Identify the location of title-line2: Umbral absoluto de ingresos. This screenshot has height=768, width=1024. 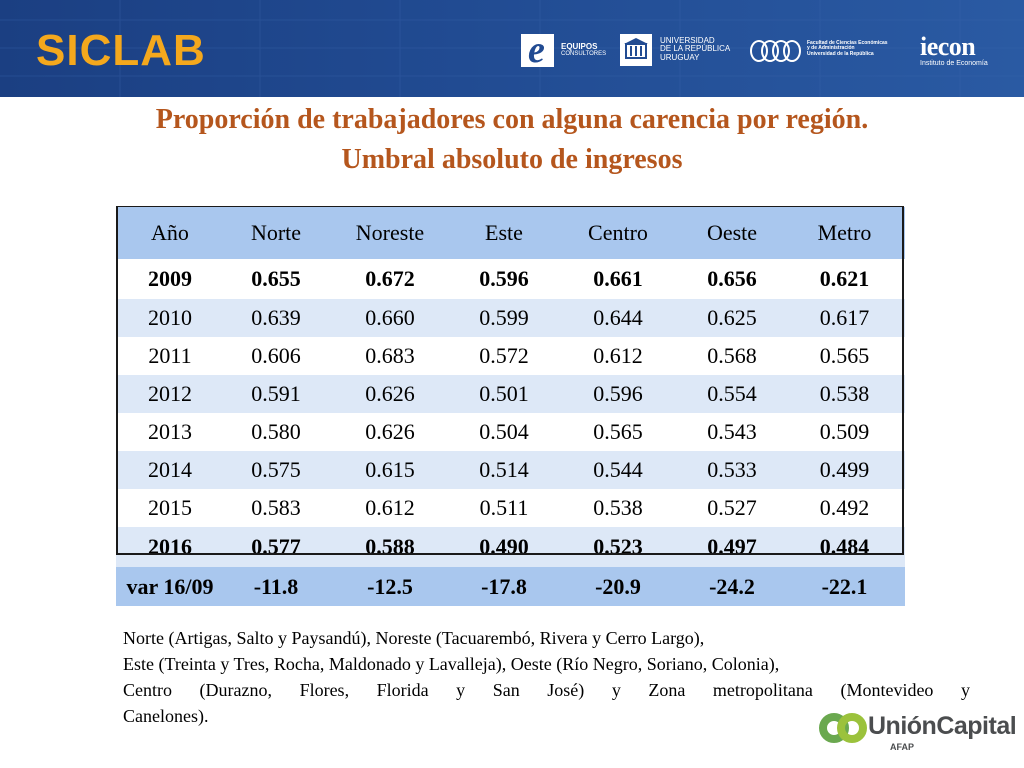
(512, 159).